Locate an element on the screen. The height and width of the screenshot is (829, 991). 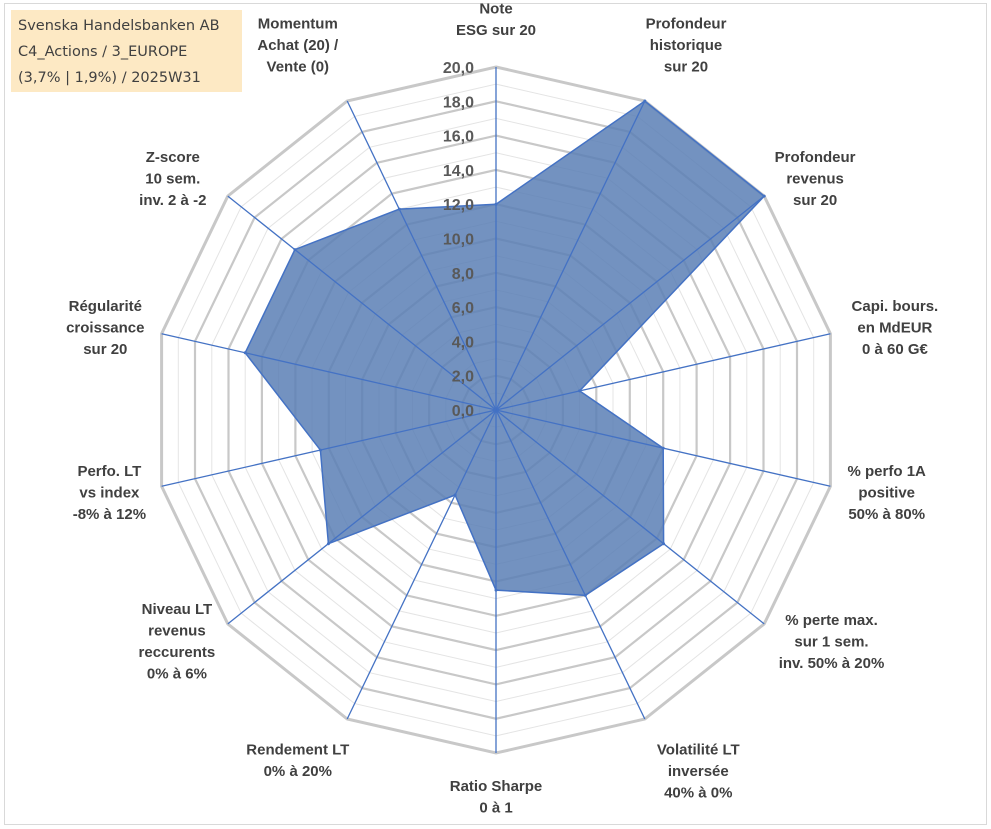
chart-title-category: C4_Actions / 3_EUROPE is located at coordinates (103, 52).